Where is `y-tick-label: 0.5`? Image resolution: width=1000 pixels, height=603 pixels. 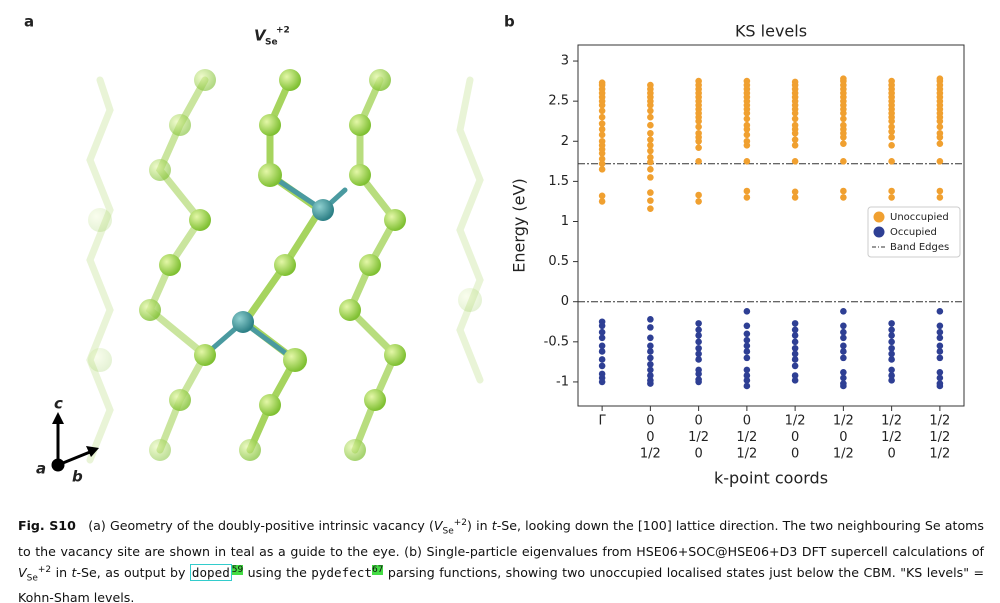 y-tick-label: 0.5 is located at coordinates (558, 261).